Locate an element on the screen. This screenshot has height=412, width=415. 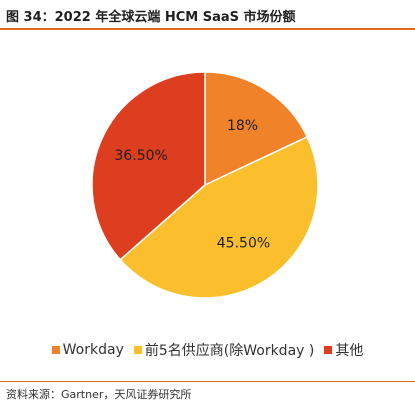
pie-label-top5-vendors: 45.50% is located at coordinates (243, 244).